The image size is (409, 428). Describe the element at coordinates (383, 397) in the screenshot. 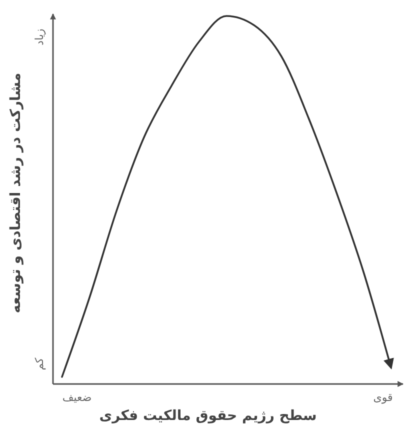

I see `text: قوی` at that location.